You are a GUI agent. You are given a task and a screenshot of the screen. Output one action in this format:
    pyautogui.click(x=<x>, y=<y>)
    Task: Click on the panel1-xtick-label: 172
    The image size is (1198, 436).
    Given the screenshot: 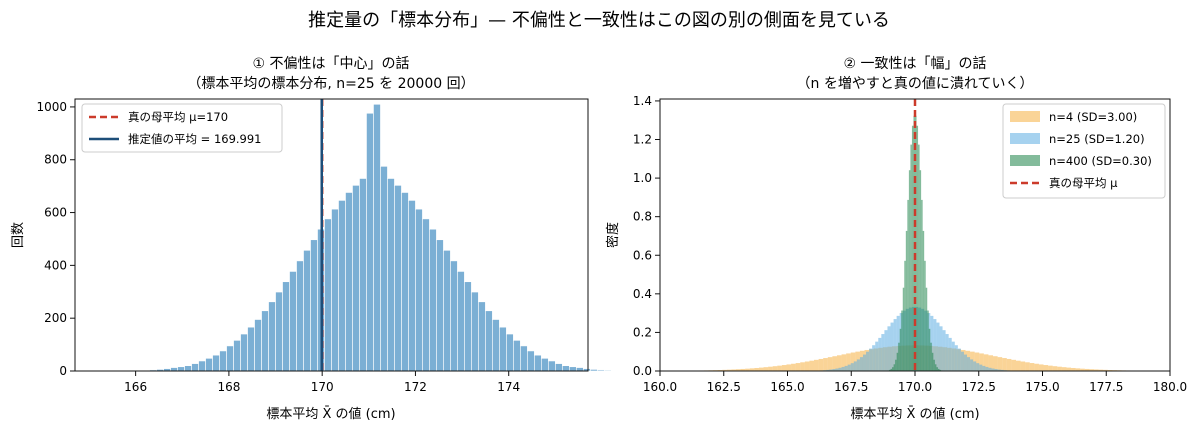 What is the action you would take?
    pyautogui.click(x=415, y=387)
    